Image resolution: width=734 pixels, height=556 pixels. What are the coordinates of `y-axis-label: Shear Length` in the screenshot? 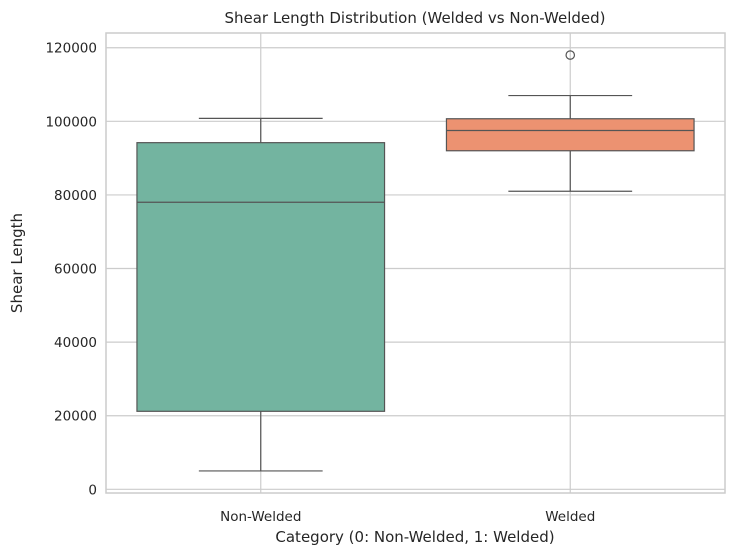 It's located at (17, 263).